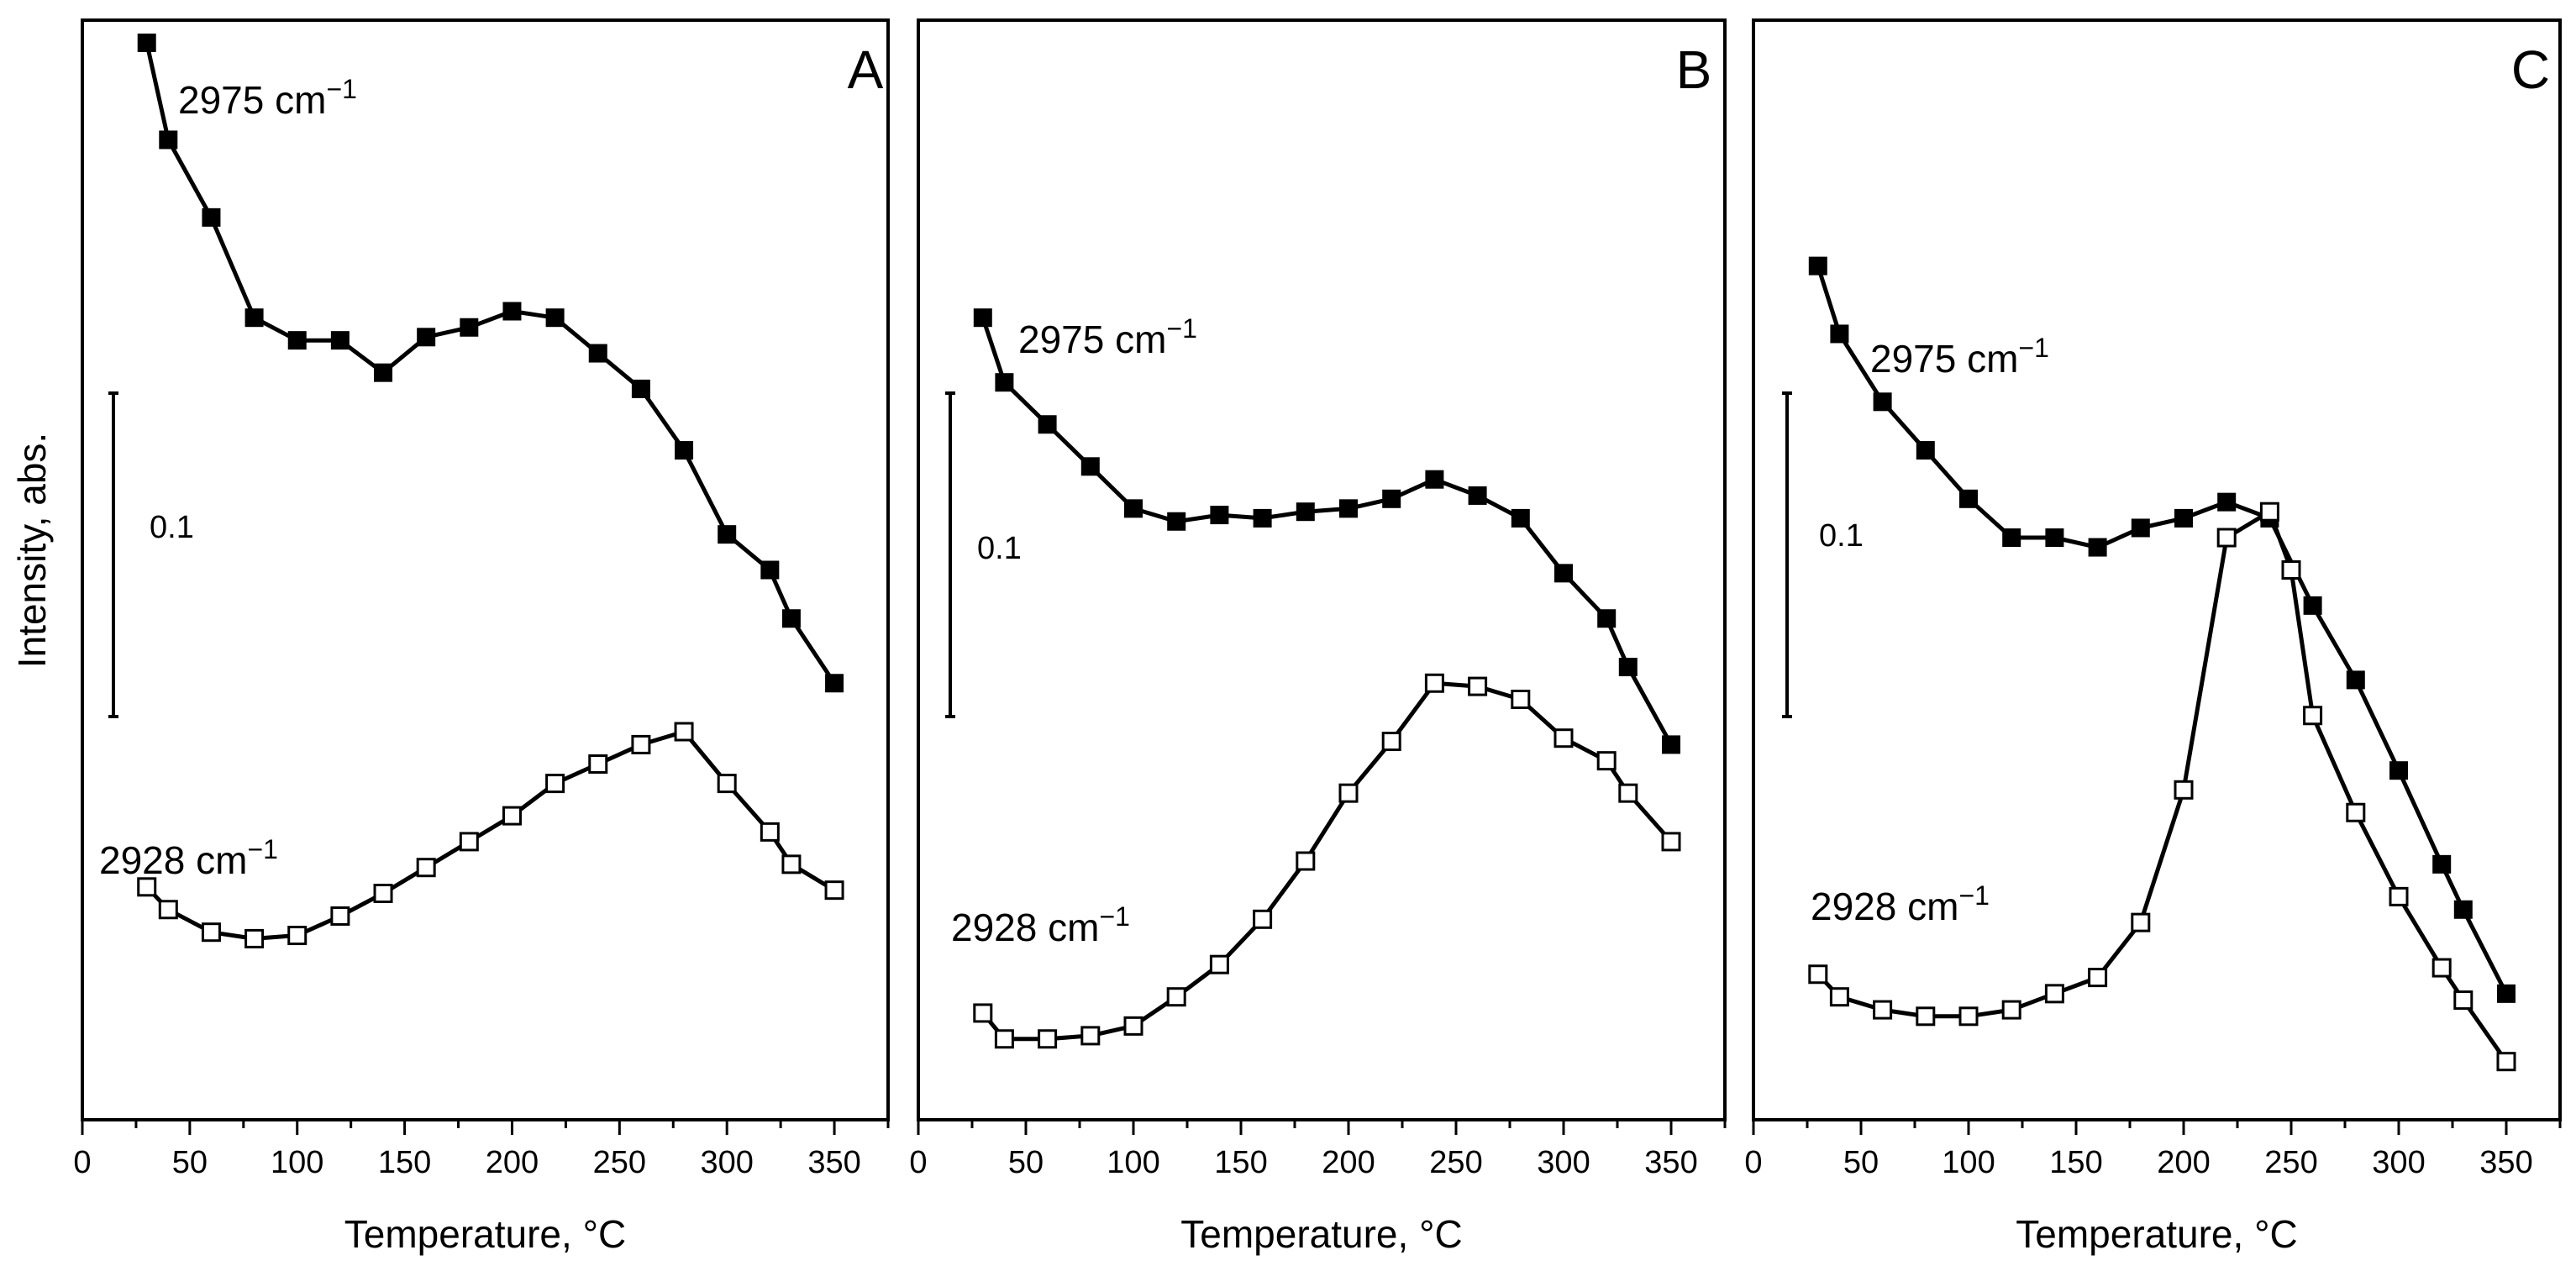  I want to click on panel-letter: C, so click(2530, 69).